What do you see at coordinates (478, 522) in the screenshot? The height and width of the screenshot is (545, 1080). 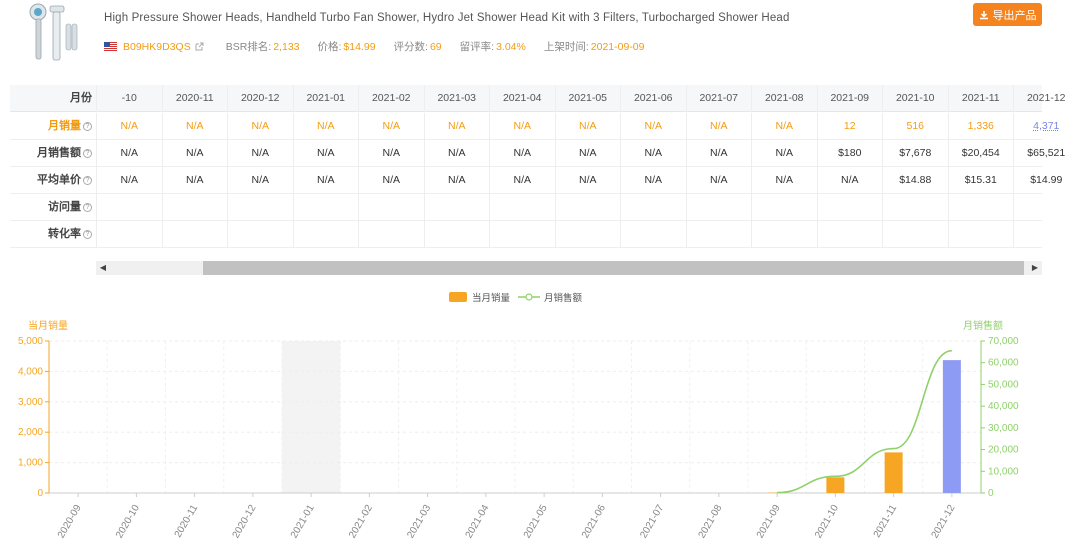 I see `x-axis-tick-label: 2021-04` at bounding box center [478, 522].